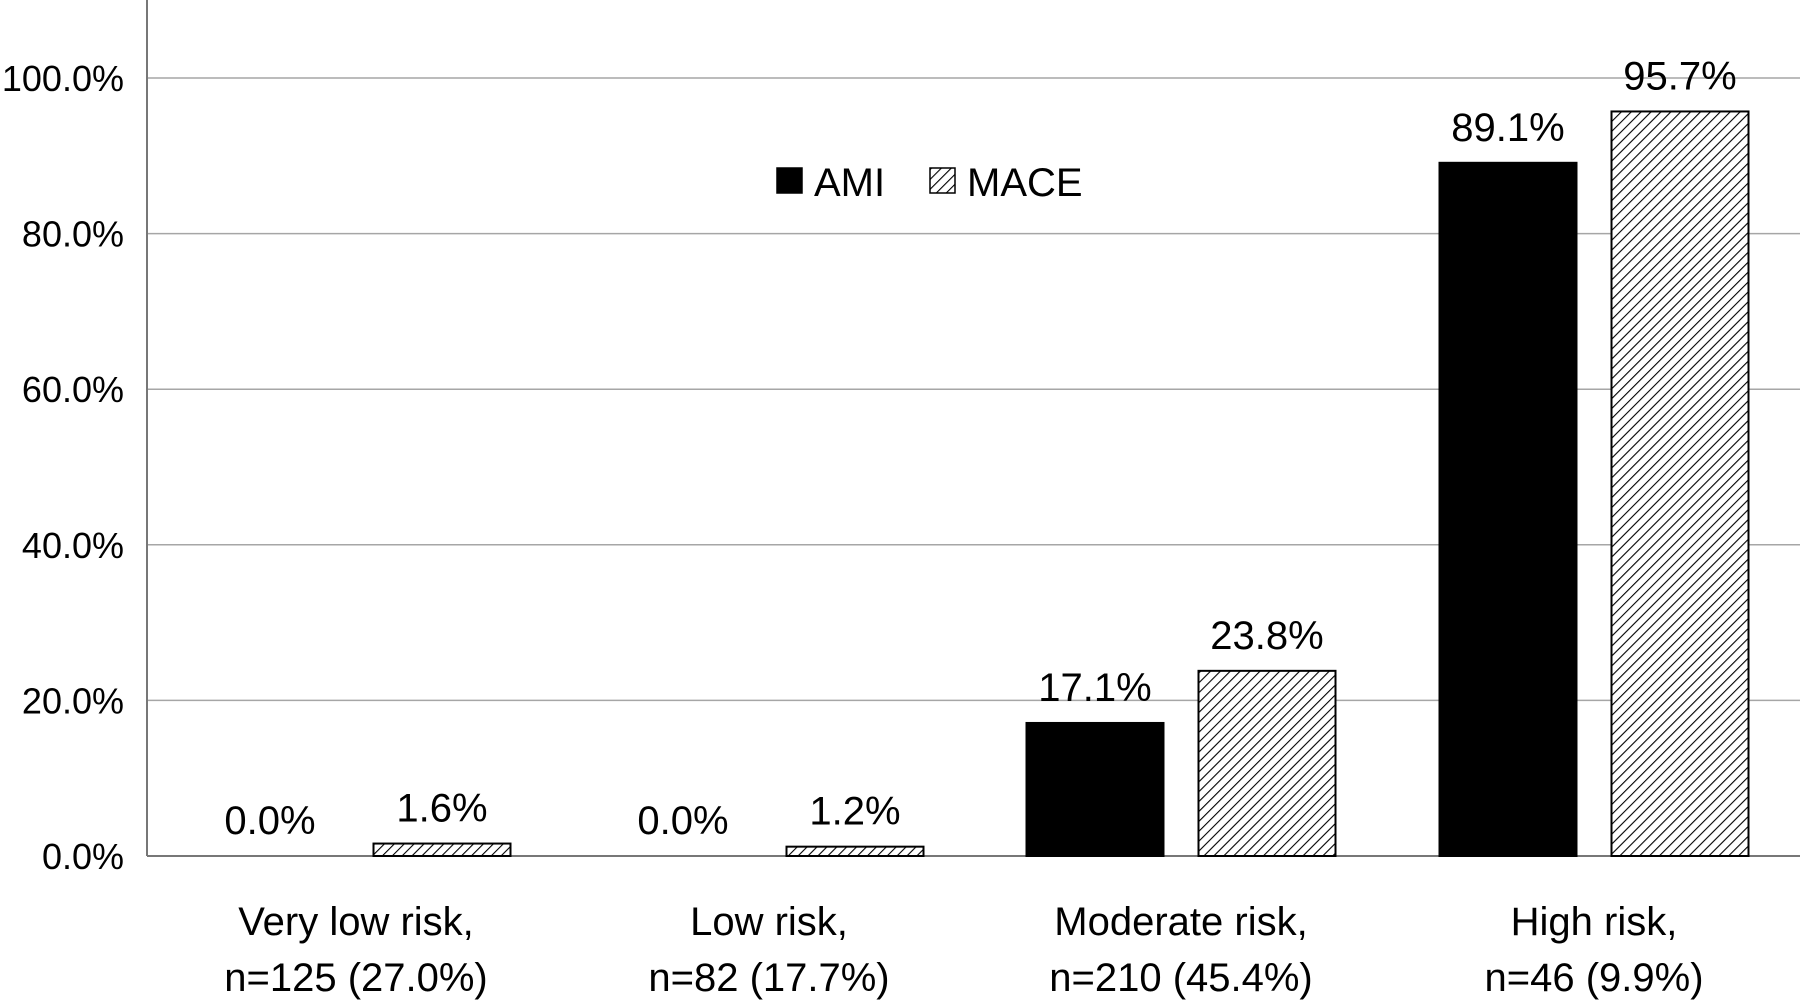  I want to click on category-label: n=82 (17.7%), so click(768, 978).